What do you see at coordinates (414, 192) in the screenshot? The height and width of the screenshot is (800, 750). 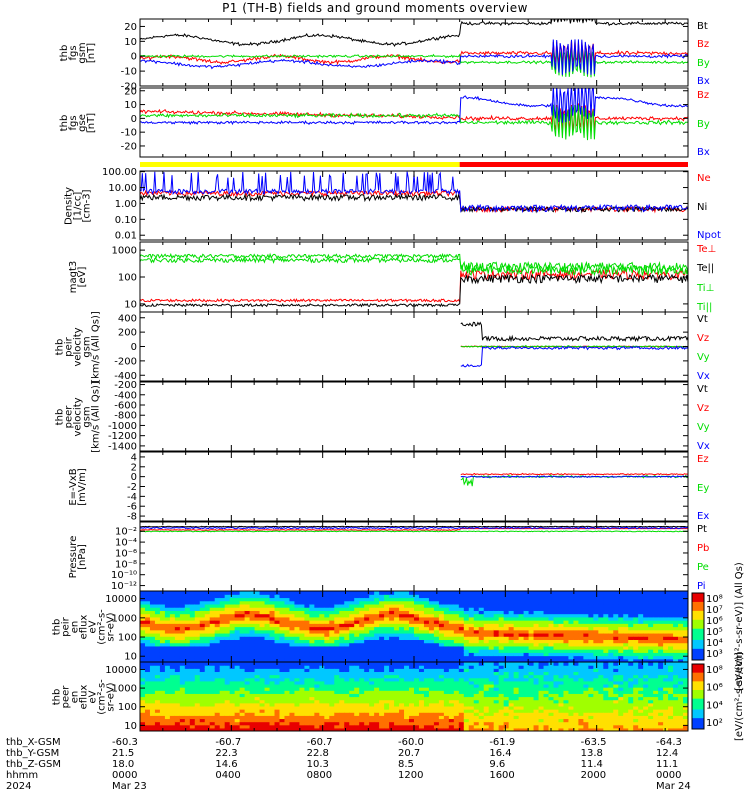 I see `series-density-Npot` at bounding box center [414, 192].